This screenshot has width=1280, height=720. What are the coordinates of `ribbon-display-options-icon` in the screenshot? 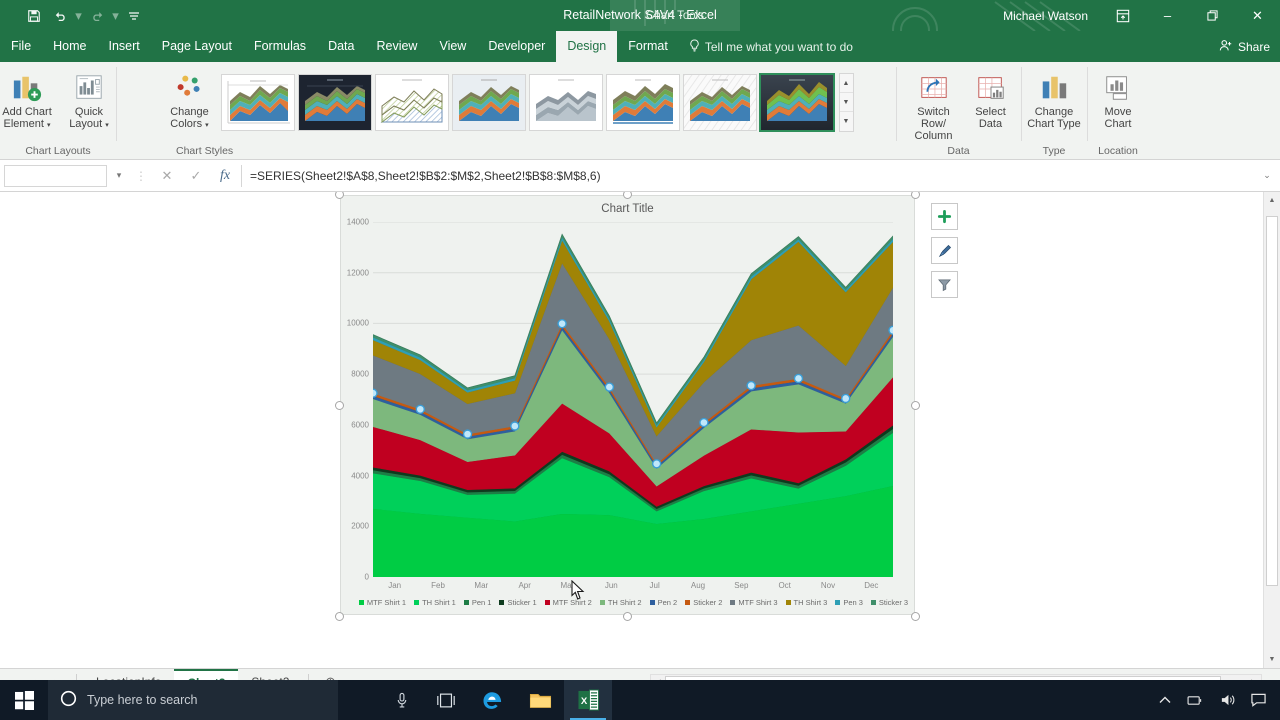 It's located at (1122, 15).